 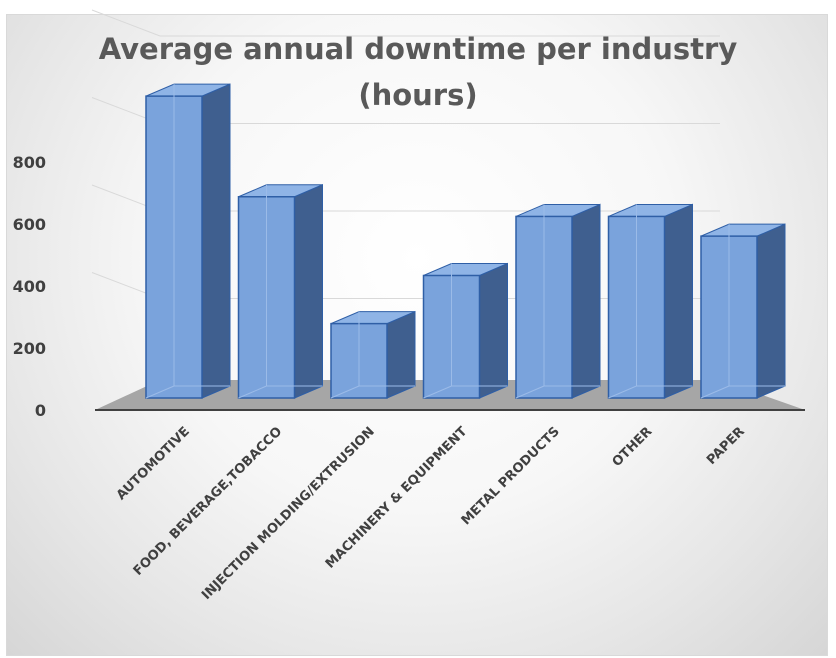 I want to click on y-tick-label: 0, so click(x=40, y=410).